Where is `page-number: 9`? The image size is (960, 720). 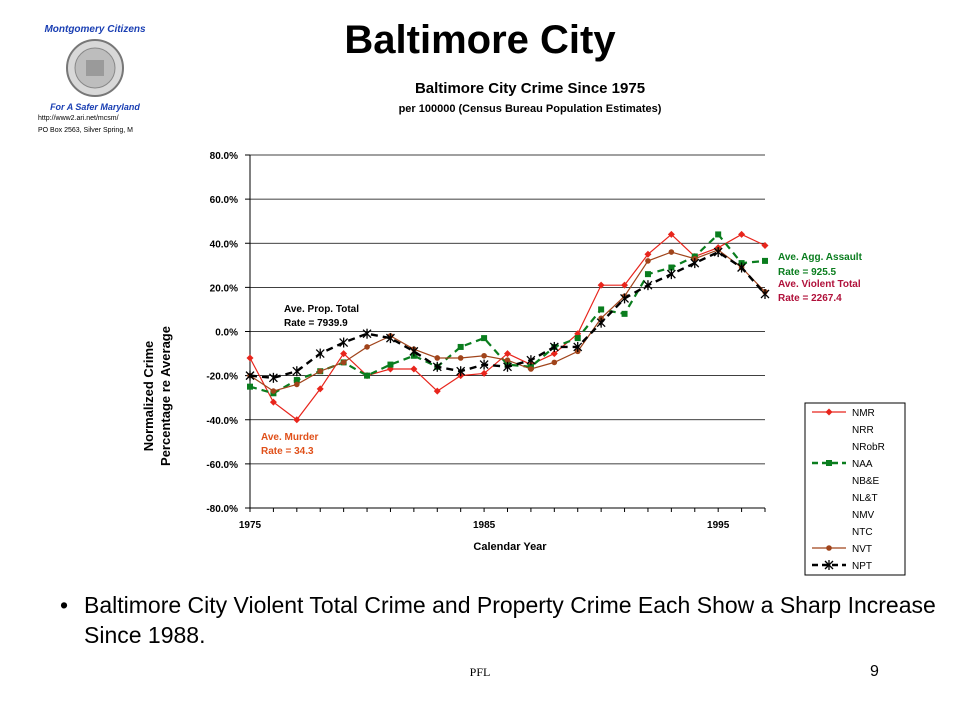
page-number: 9 is located at coordinates (874, 671).